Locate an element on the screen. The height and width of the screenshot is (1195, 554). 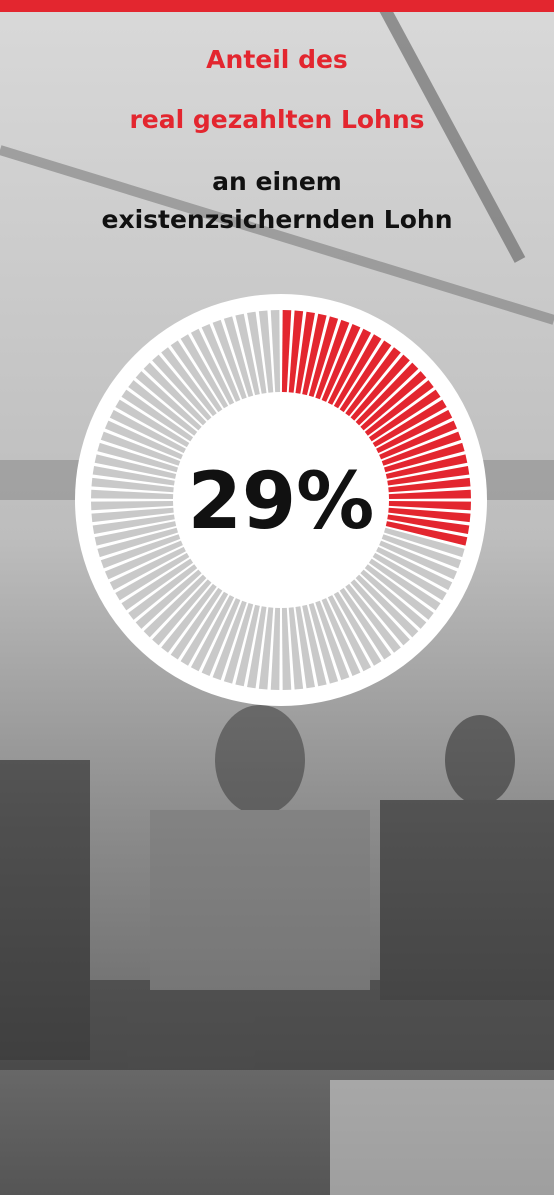
title-line: an einem is located at coordinates (277, 181).